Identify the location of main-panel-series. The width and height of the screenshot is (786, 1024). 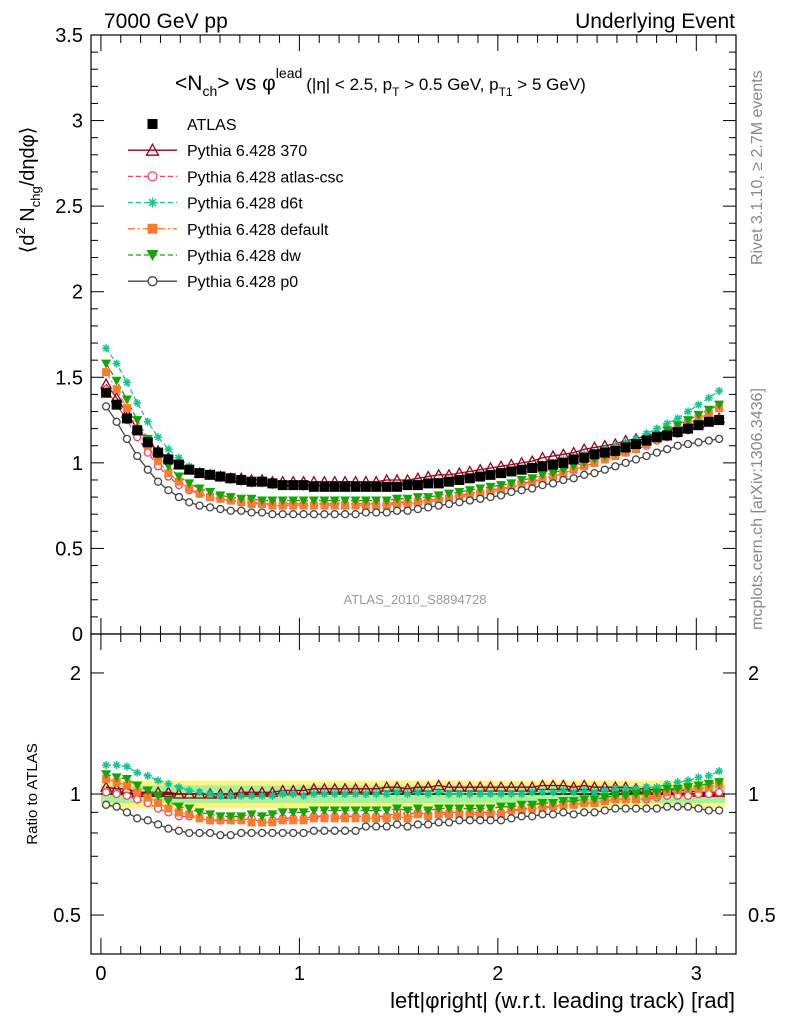
(412, 431).